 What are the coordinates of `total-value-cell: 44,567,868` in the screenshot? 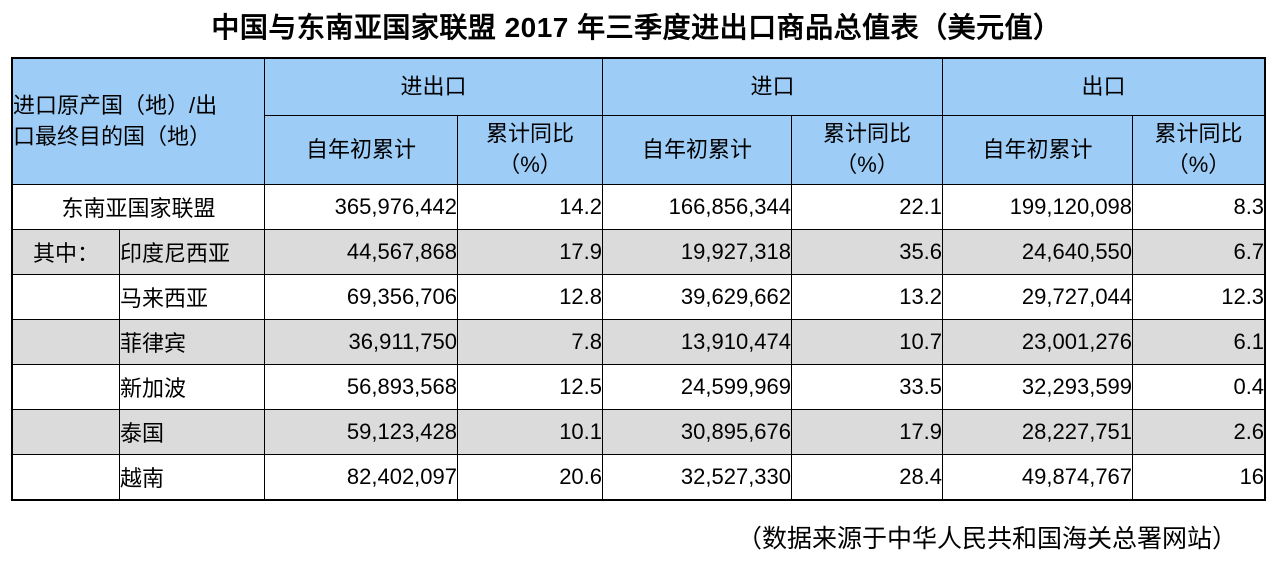 It's located at (361, 252).